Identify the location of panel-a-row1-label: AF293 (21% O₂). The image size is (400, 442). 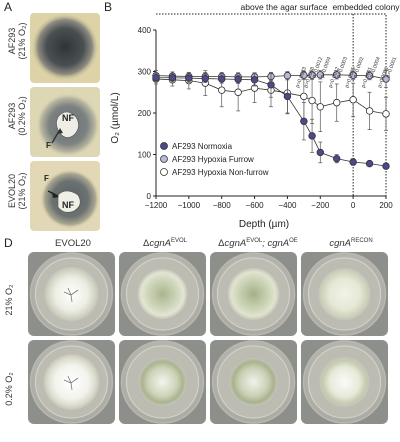
(18, 41).